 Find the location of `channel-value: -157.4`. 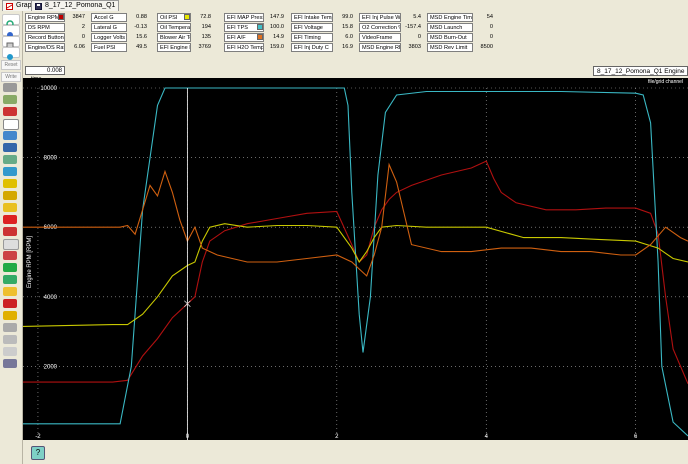

channel-value: -157.4 is located at coordinates (413, 27).